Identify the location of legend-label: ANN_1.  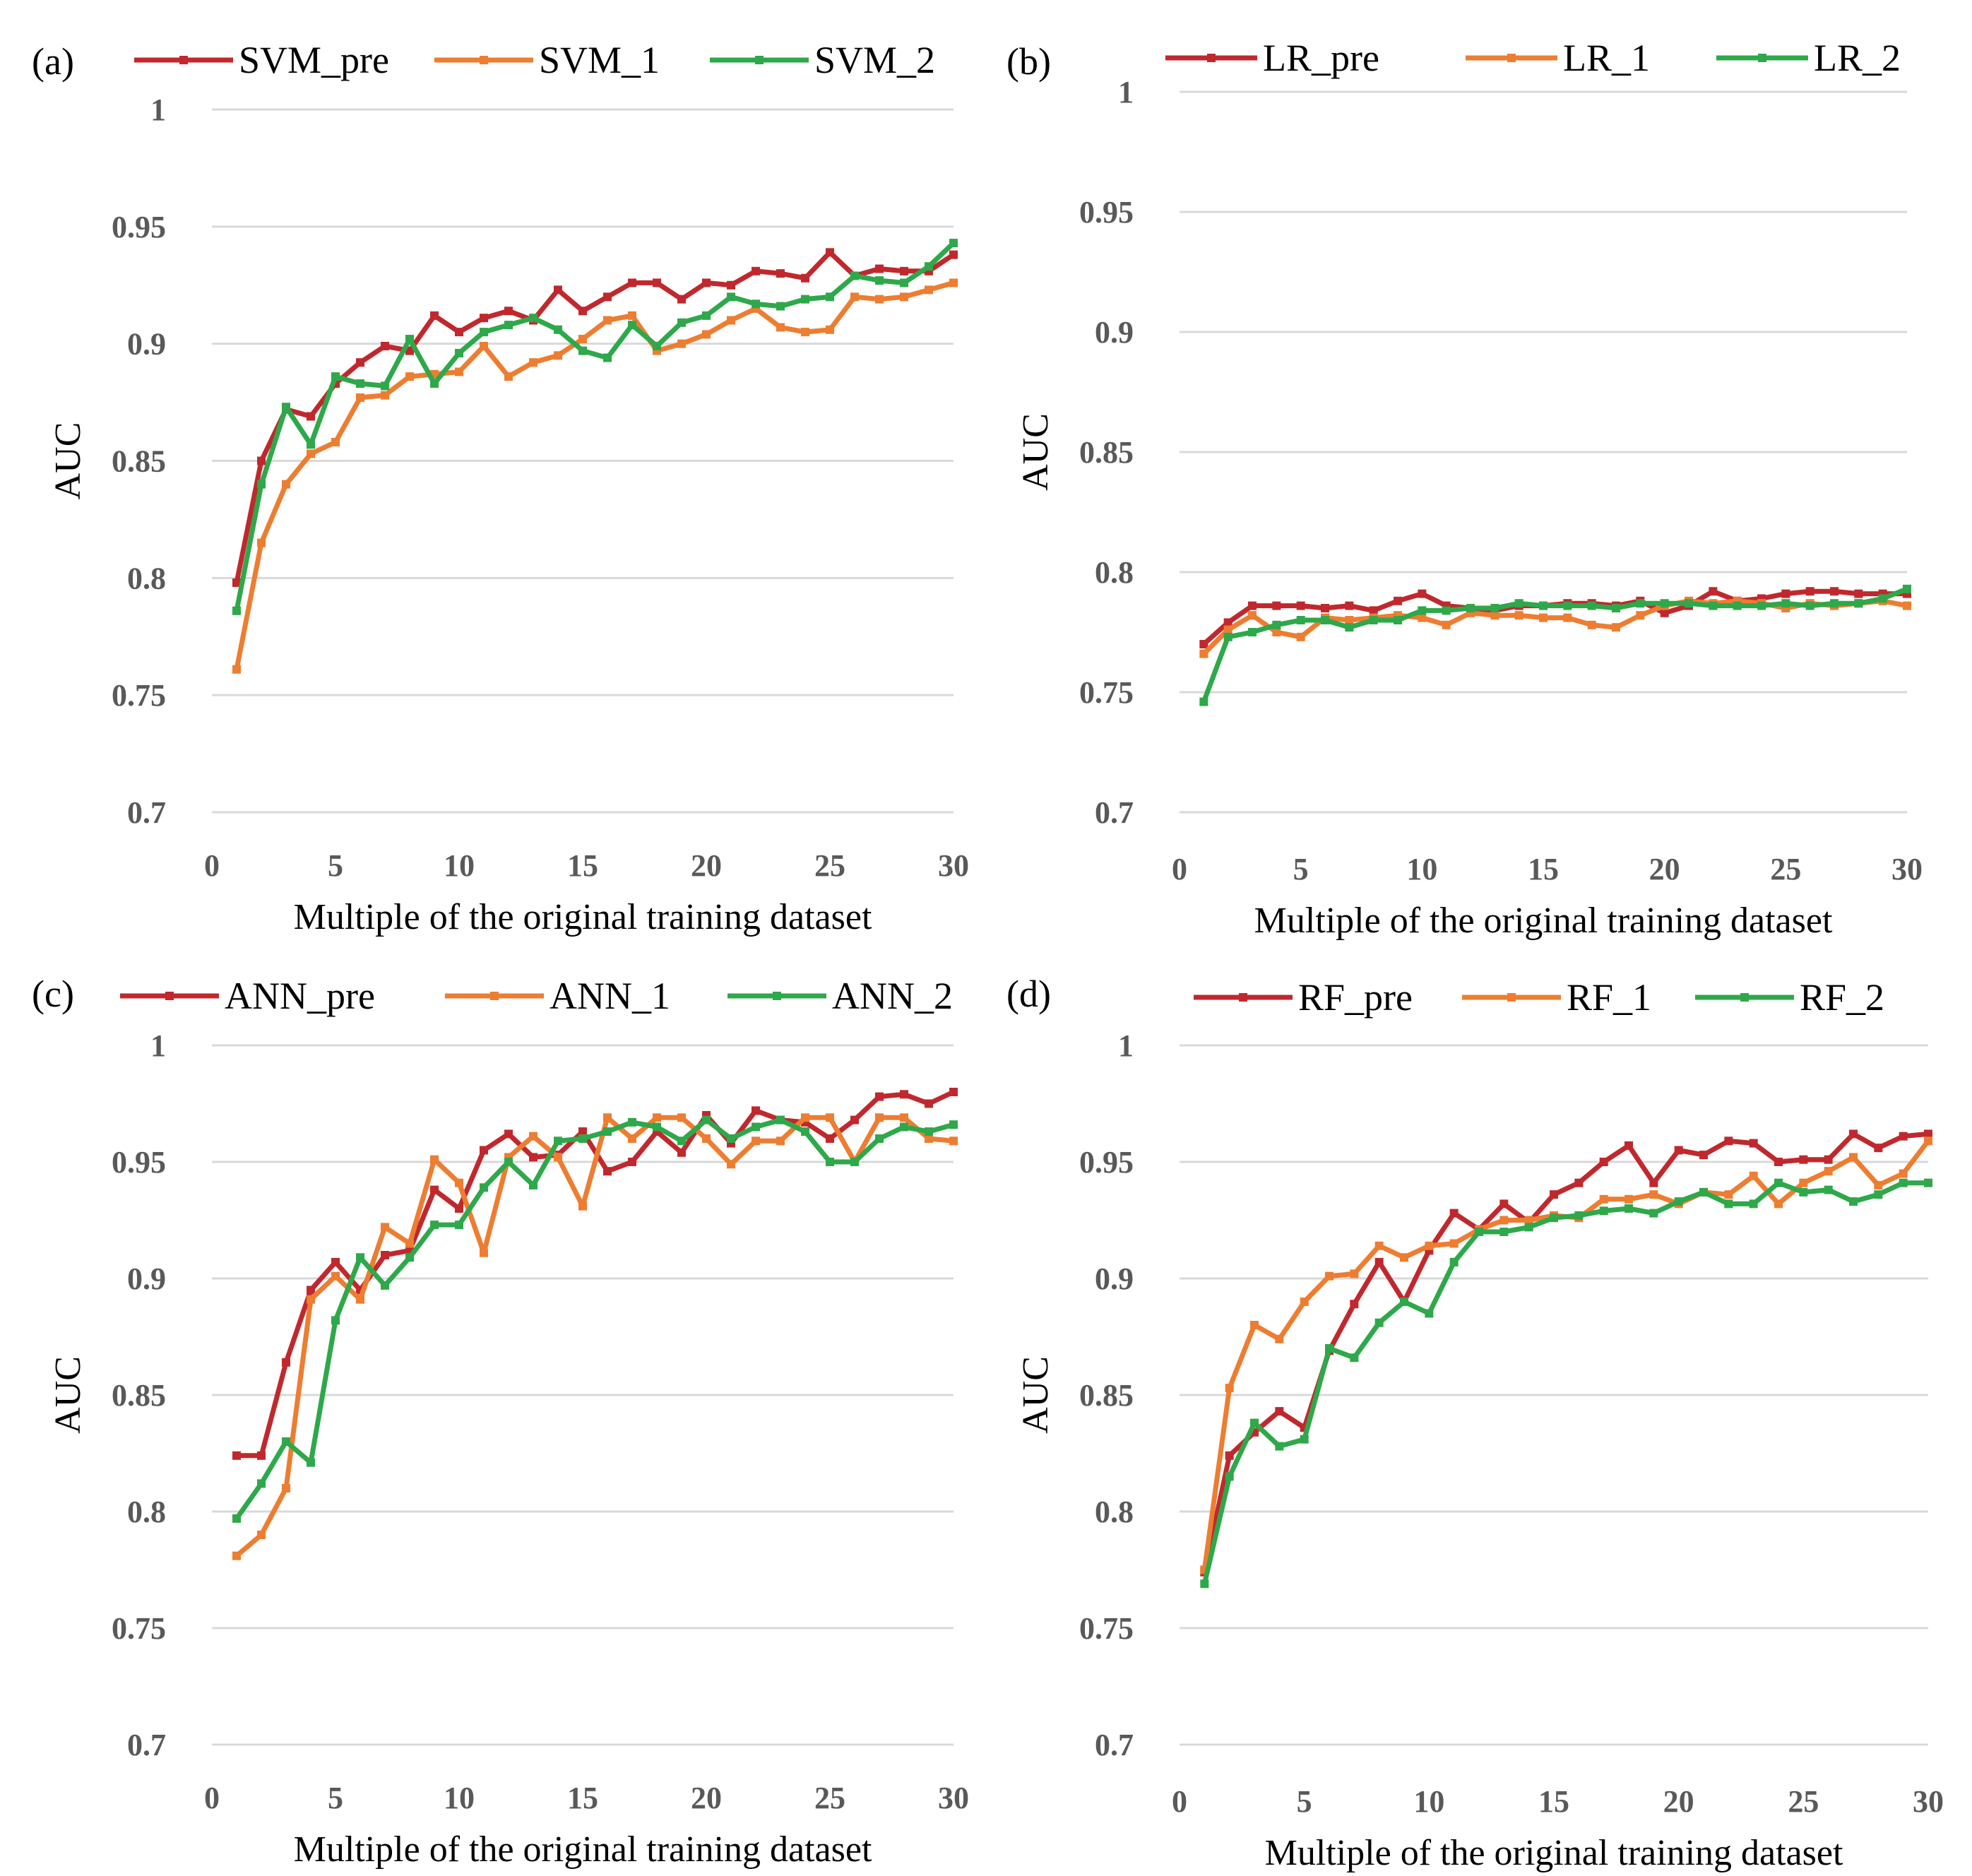
(610, 996).